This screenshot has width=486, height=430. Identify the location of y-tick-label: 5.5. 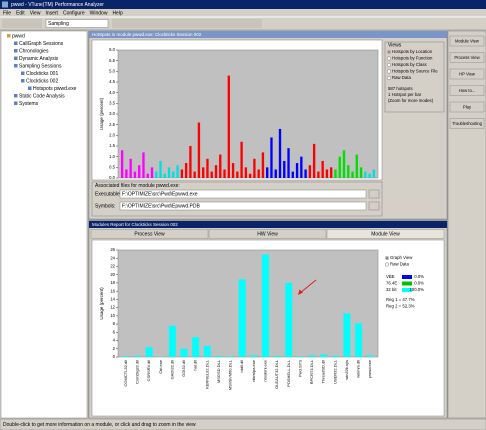
(112, 60).